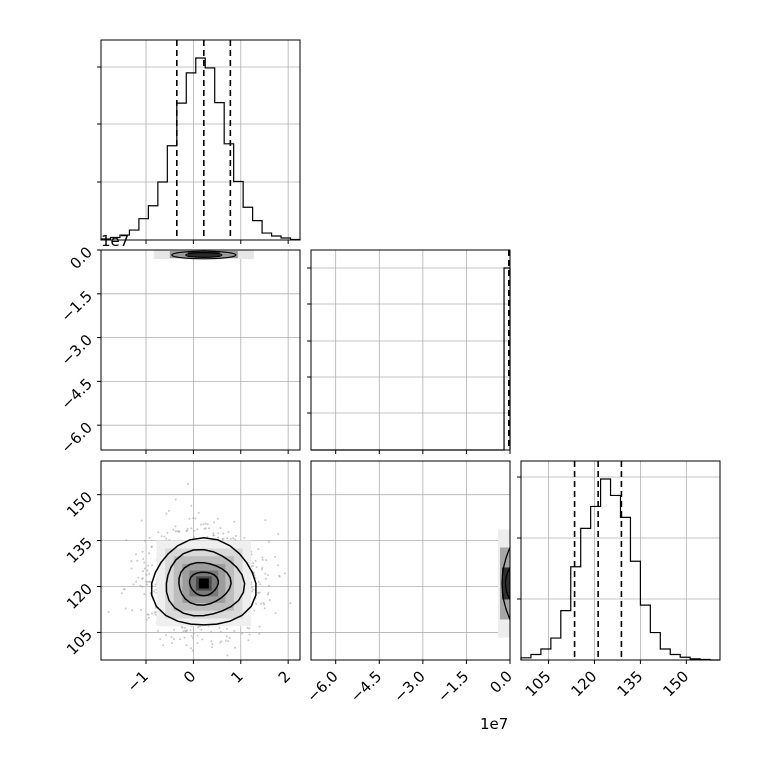 The width and height of the screenshot is (760, 760). Describe the element at coordinates (538, 683) in the screenshot. I see `p2-x-tick-label: 105` at that location.